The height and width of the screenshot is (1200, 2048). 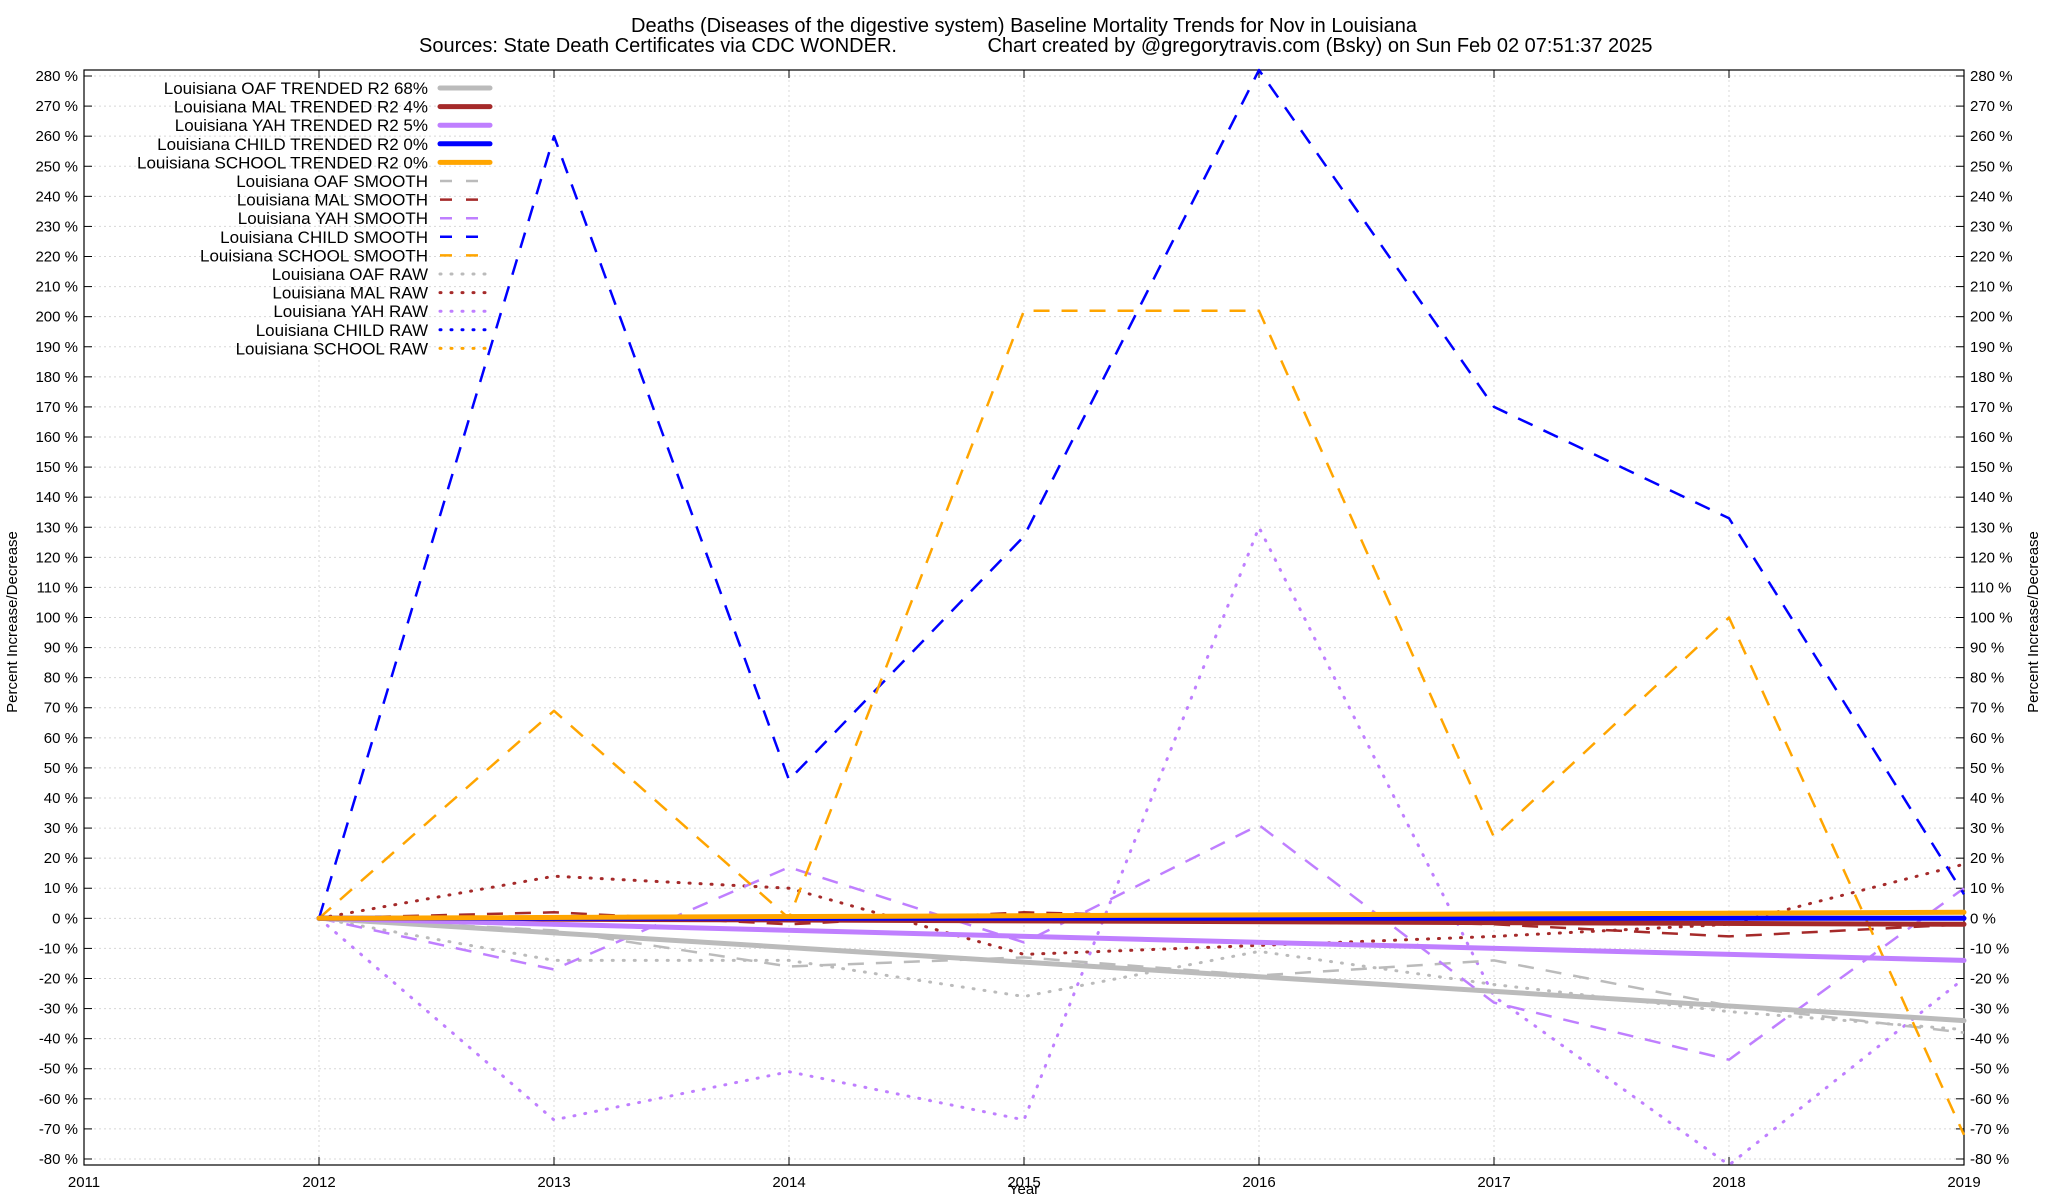 What do you see at coordinates (332, 200) in the screenshot?
I see `legend-entry-label: Louisiana MAL SMOOTH` at bounding box center [332, 200].